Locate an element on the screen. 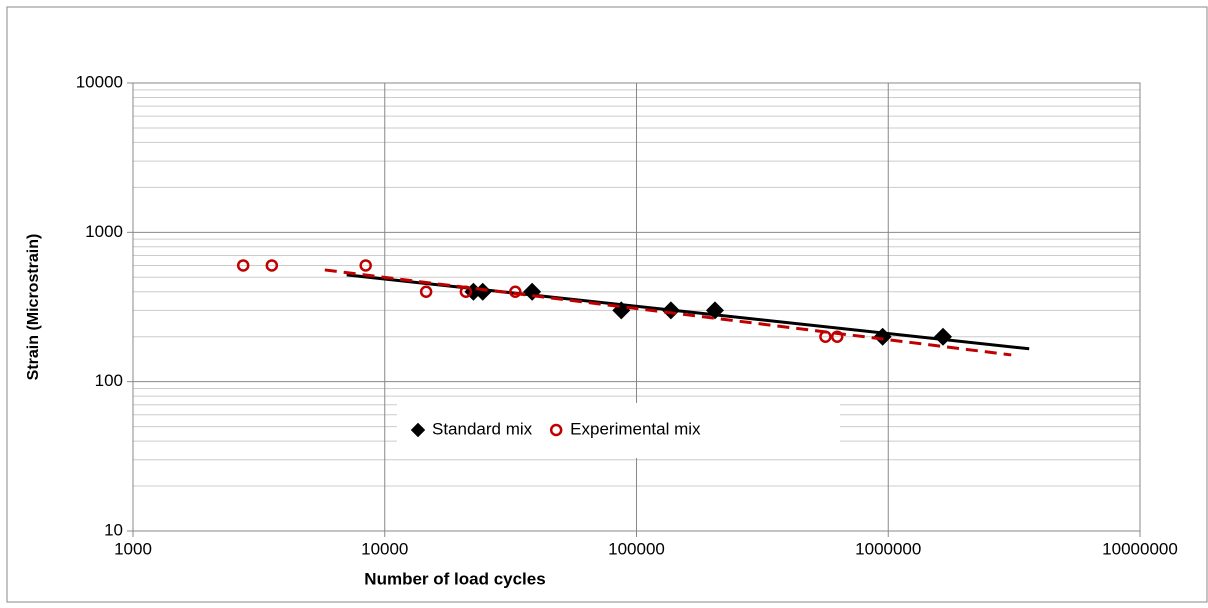  y-tick-label: 1000 is located at coordinates (104, 231).